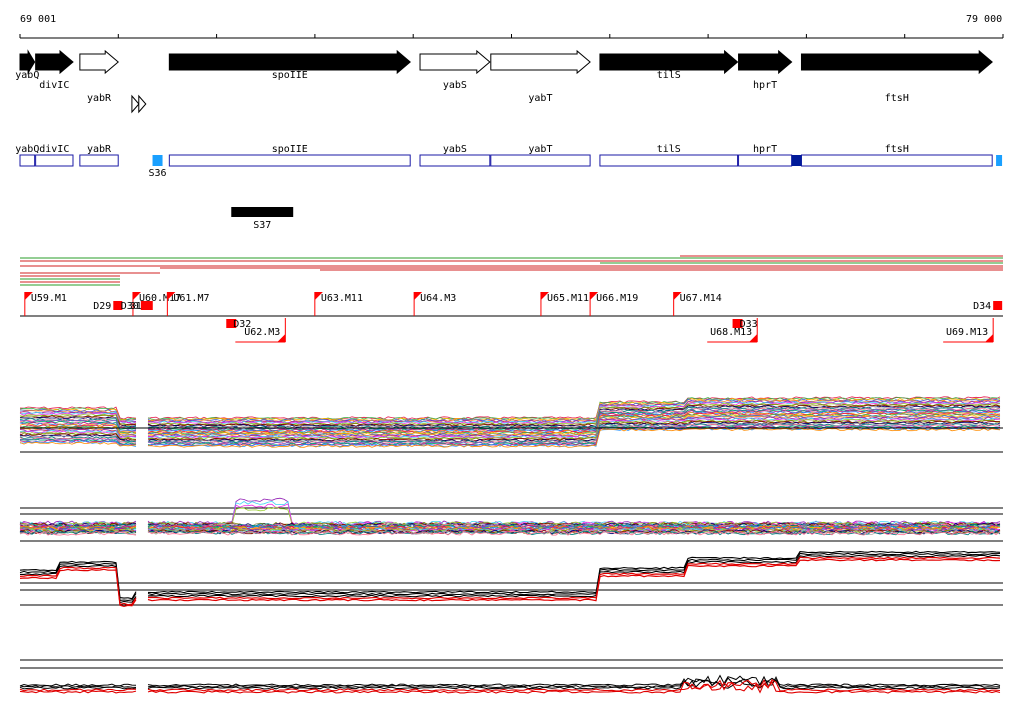 This screenshot has width=1024, height=714. What do you see at coordinates (982, 306) in the screenshot?
I see `marker-label: D34` at bounding box center [982, 306].